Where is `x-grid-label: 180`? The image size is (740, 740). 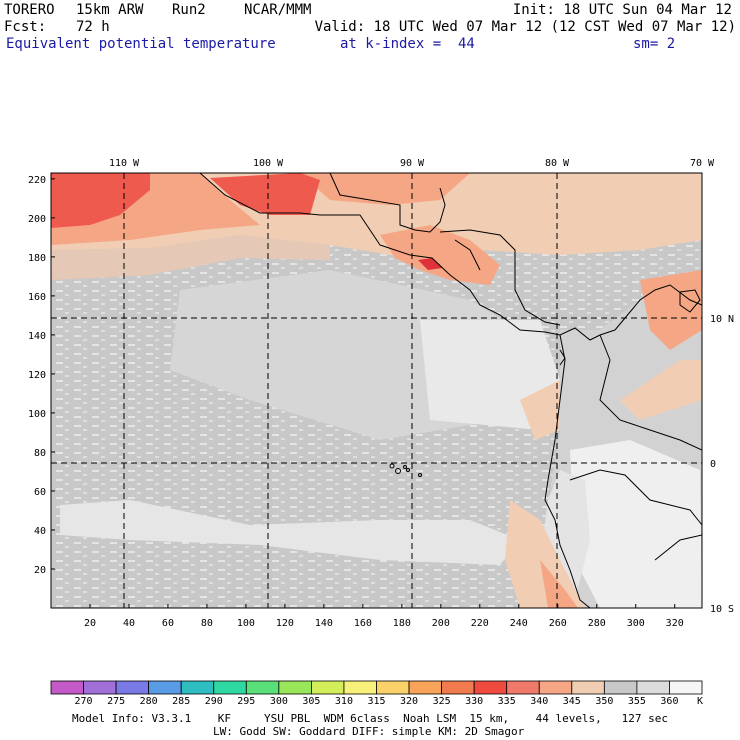 x-grid-label: 180 is located at coordinates (402, 623).